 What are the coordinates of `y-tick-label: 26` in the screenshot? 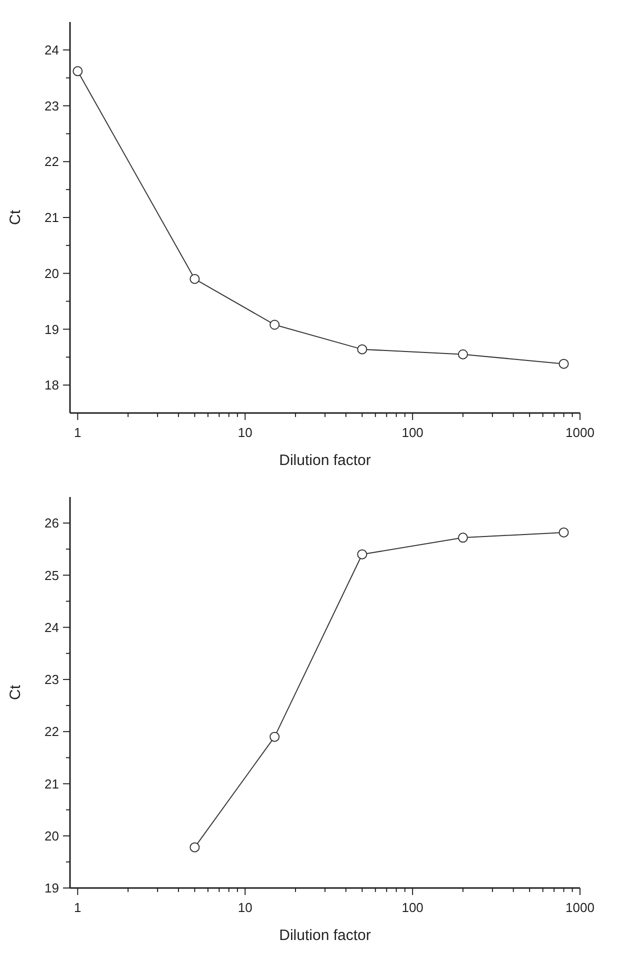 It's located at (51, 523).